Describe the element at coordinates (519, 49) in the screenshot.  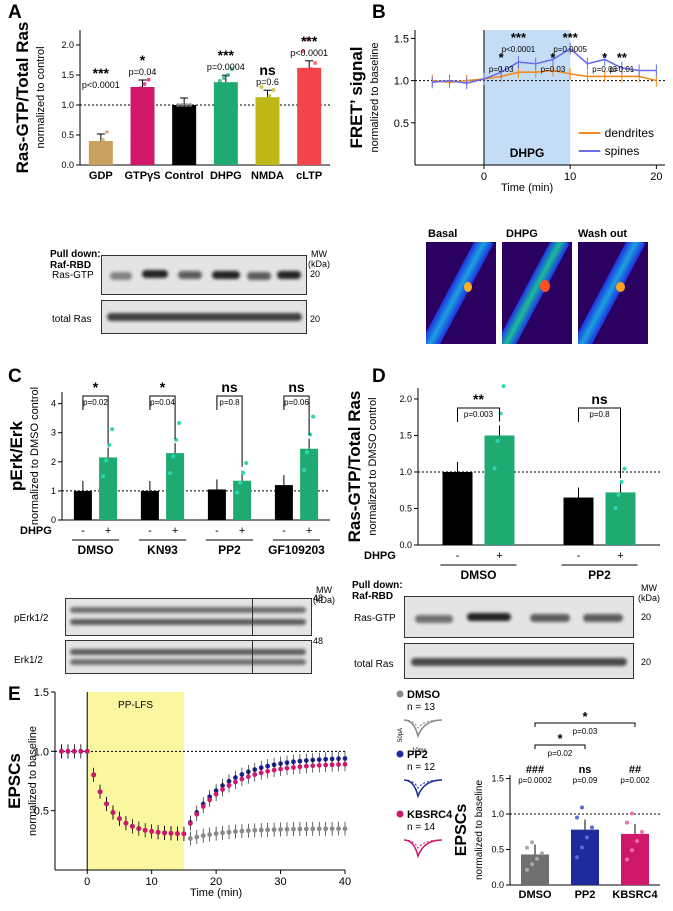
I see `b-pvalue: p<0.0001` at that location.